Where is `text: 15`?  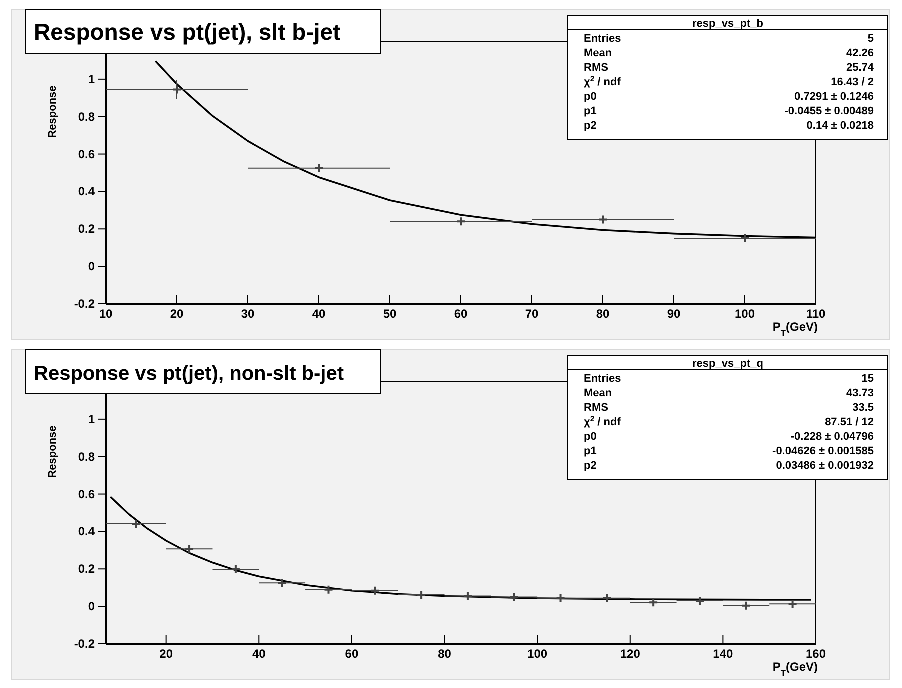 text: 15 is located at coordinates (868, 379).